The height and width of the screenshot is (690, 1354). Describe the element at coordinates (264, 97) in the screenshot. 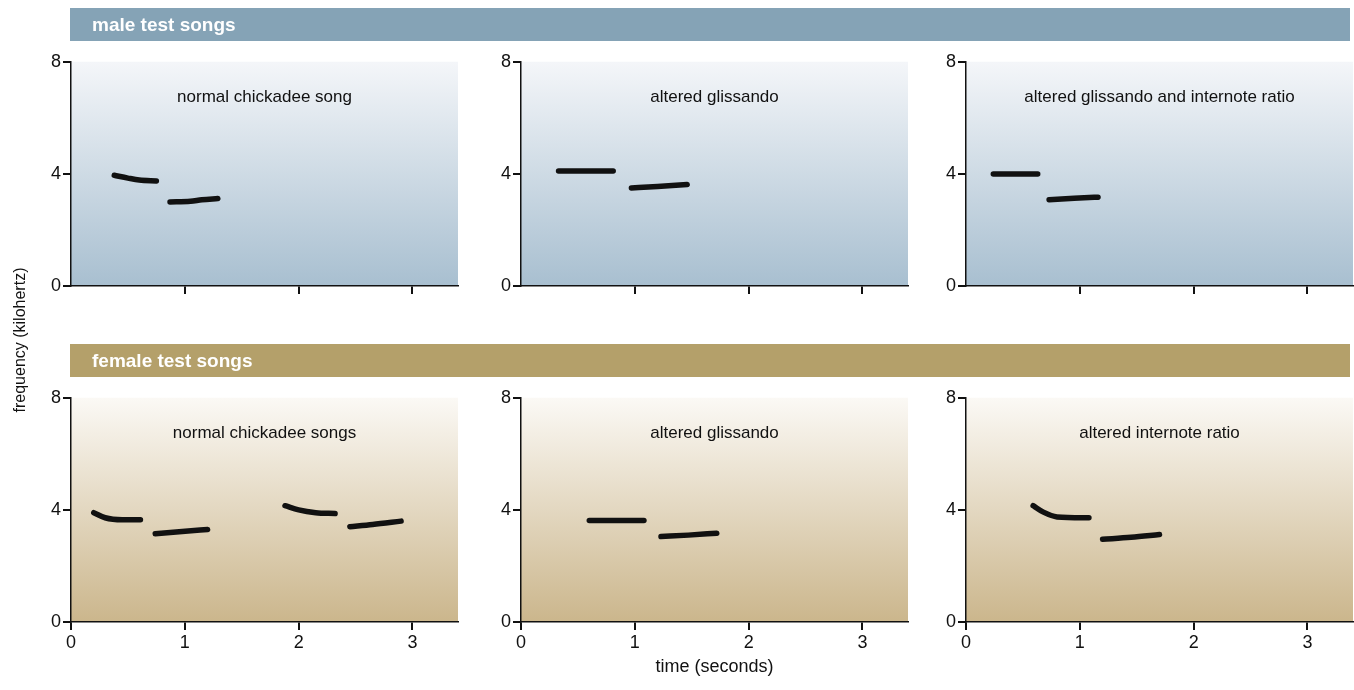

I see `text: normal chickadee song` at that location.